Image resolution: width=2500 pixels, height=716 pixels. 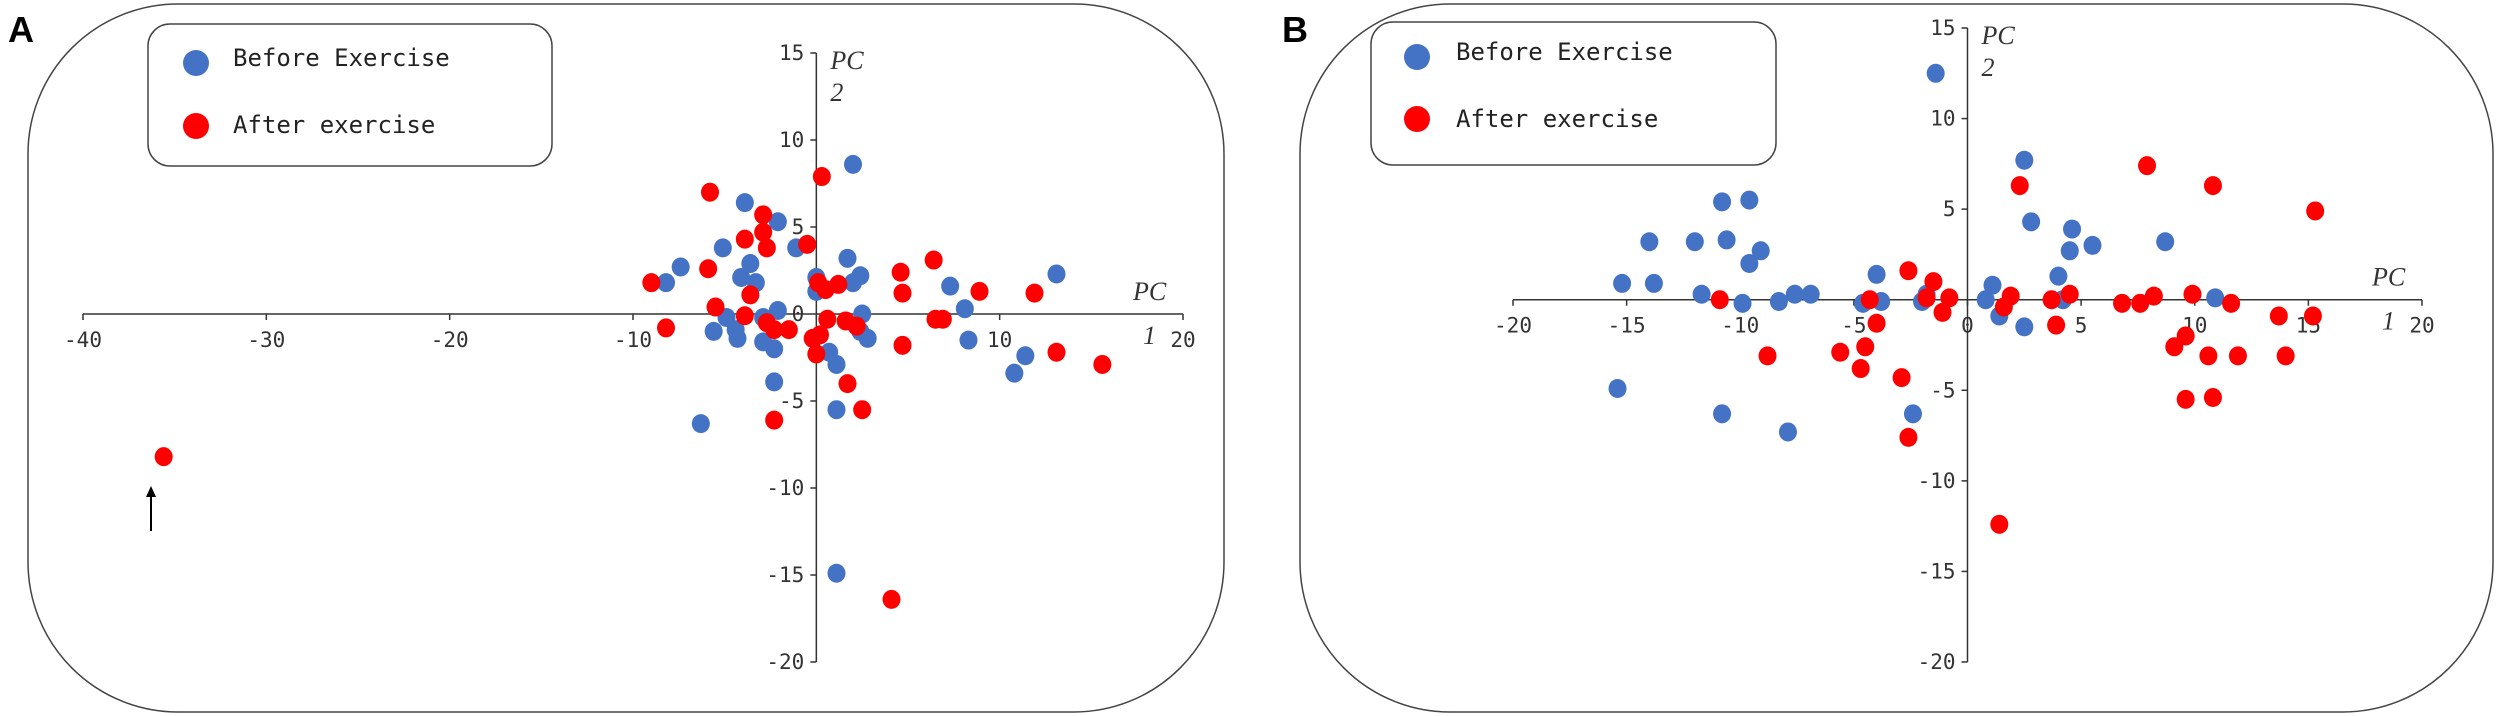 I want to click on y-axis-label-line1: PC, so click(x=1998, y=35).